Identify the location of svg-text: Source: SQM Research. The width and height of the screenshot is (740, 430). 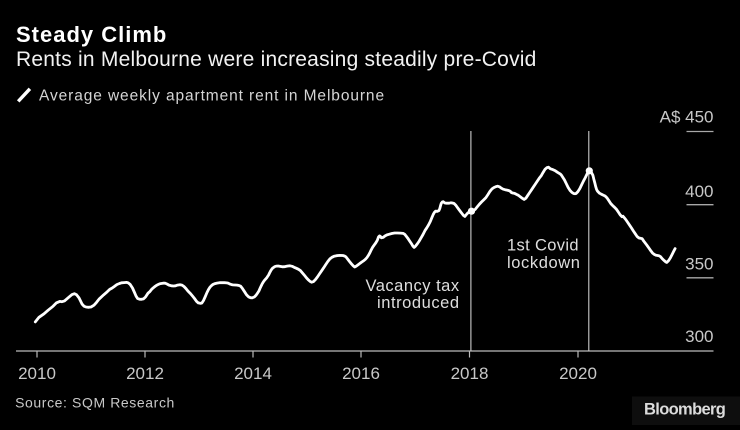
(95, 403).